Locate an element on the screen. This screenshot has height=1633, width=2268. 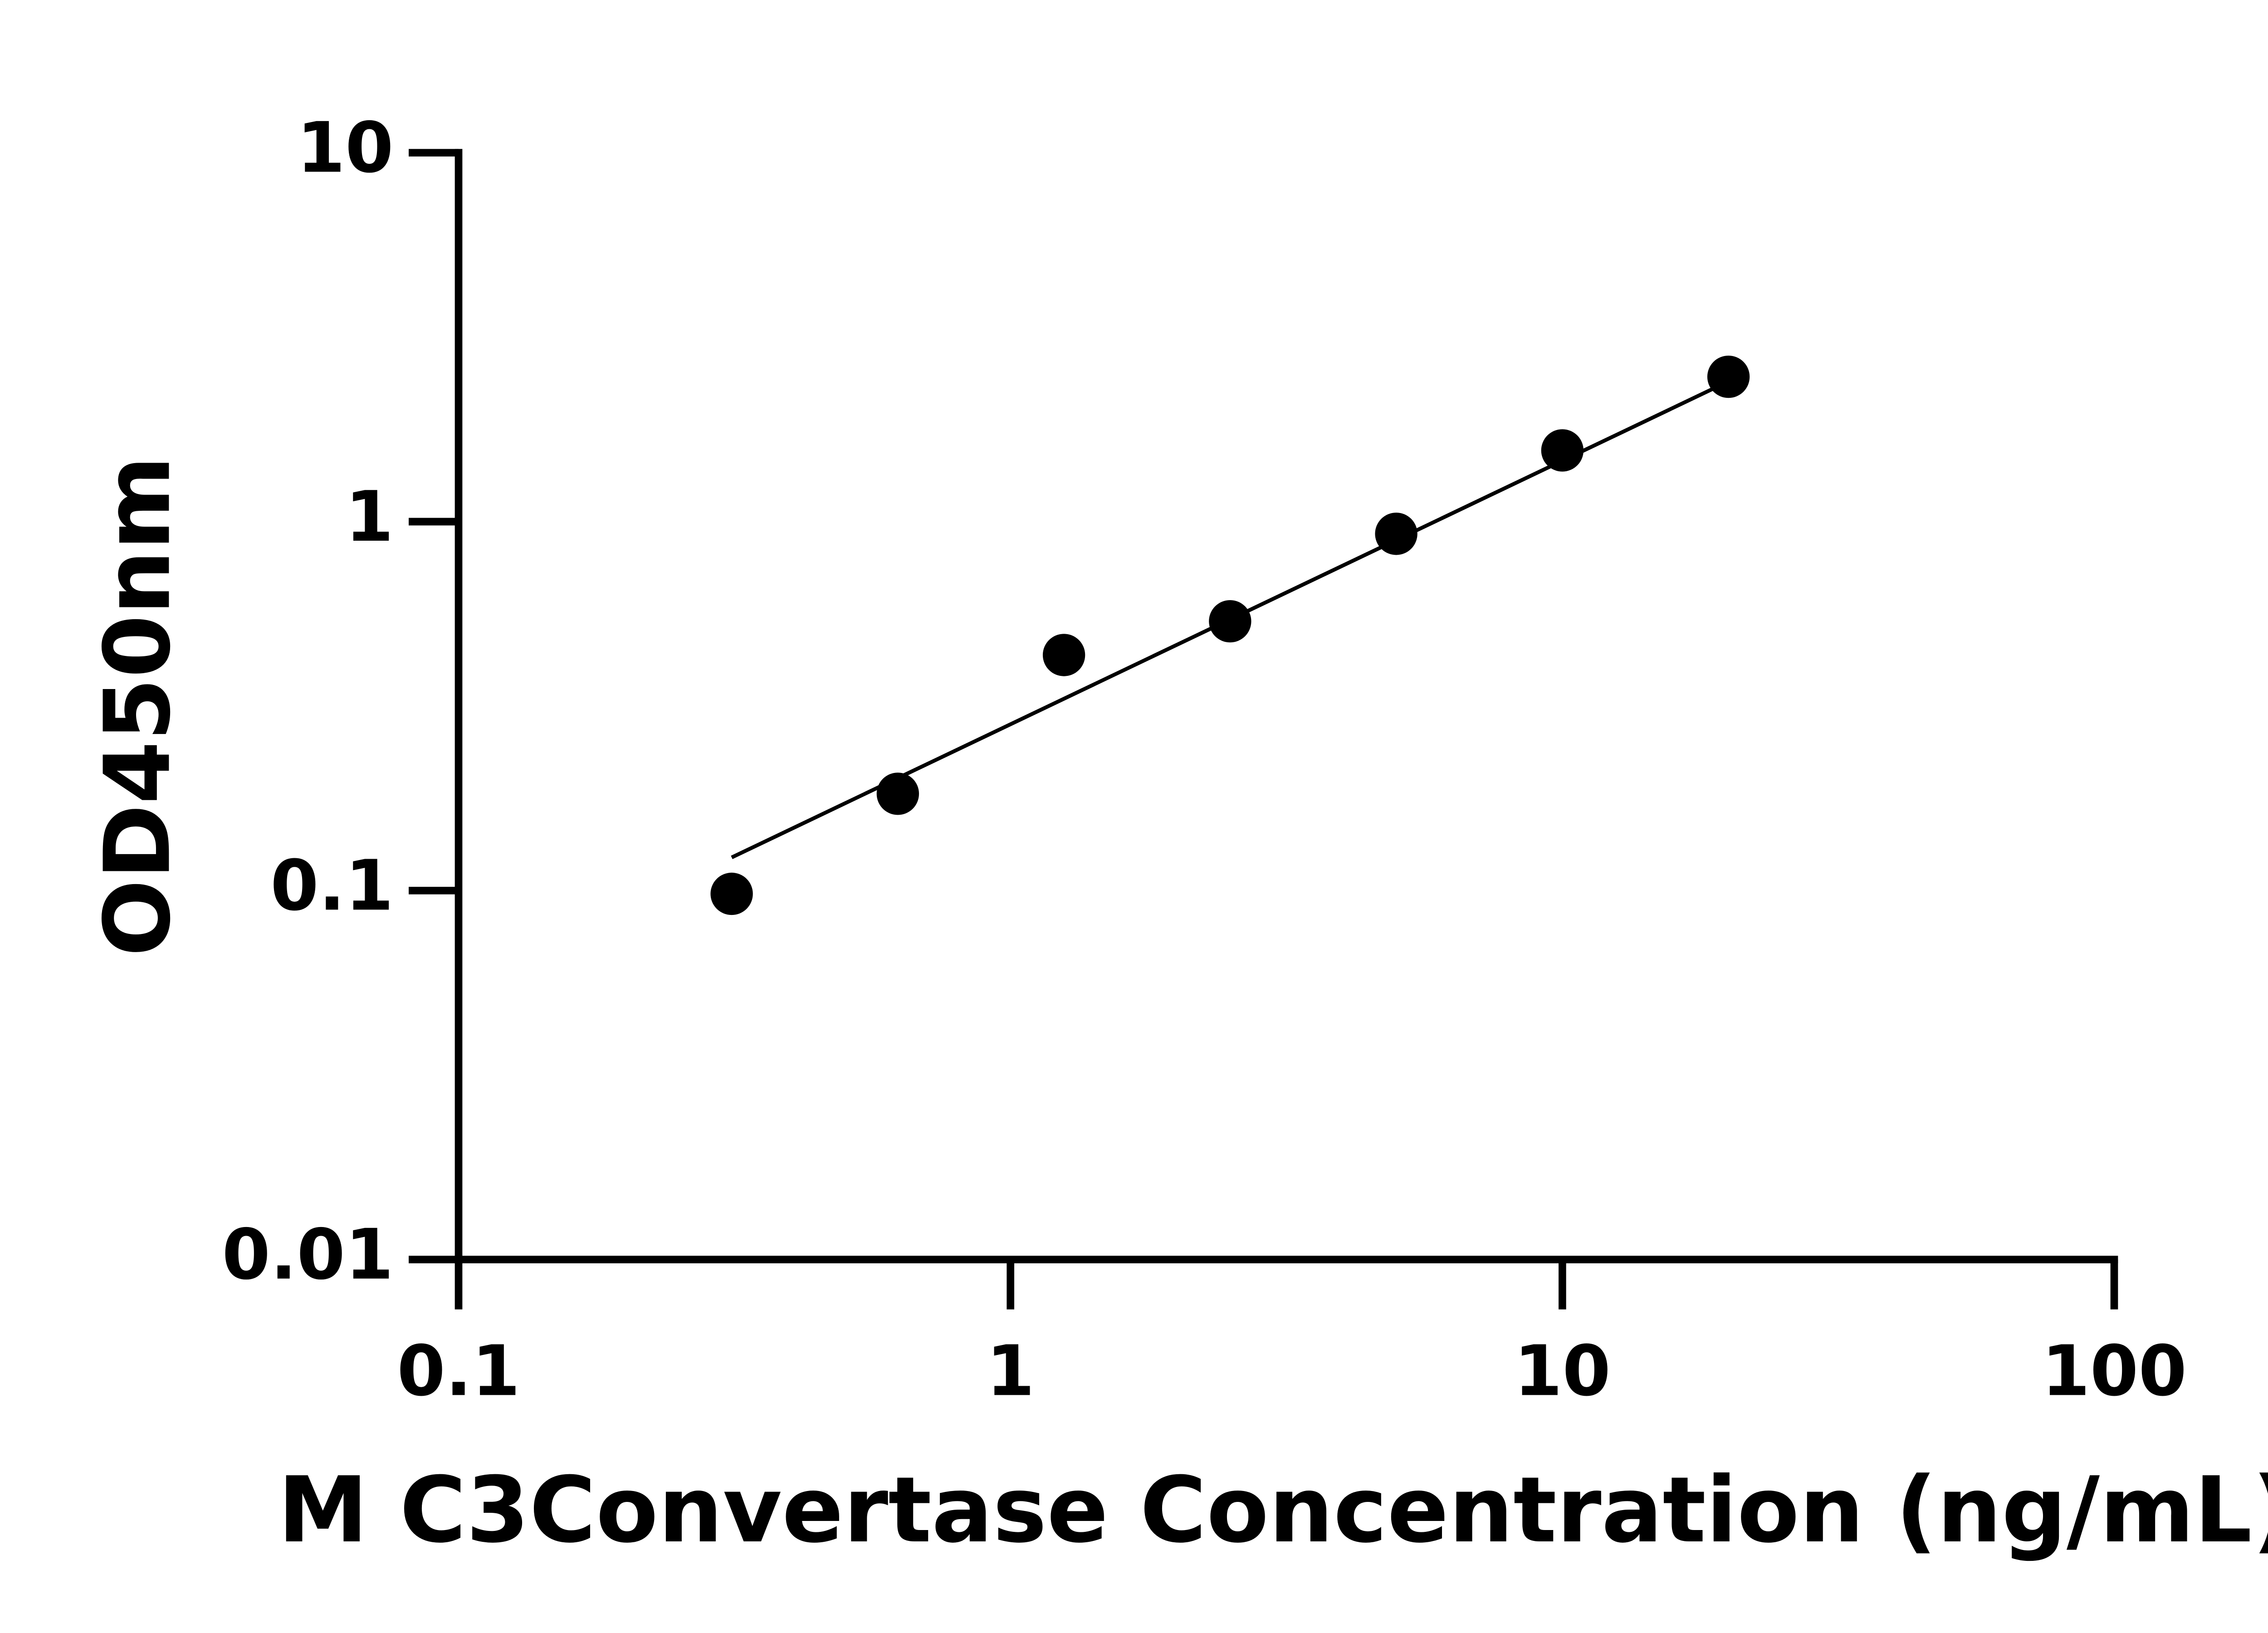
fit-line is located at coordinates (1231, 619).